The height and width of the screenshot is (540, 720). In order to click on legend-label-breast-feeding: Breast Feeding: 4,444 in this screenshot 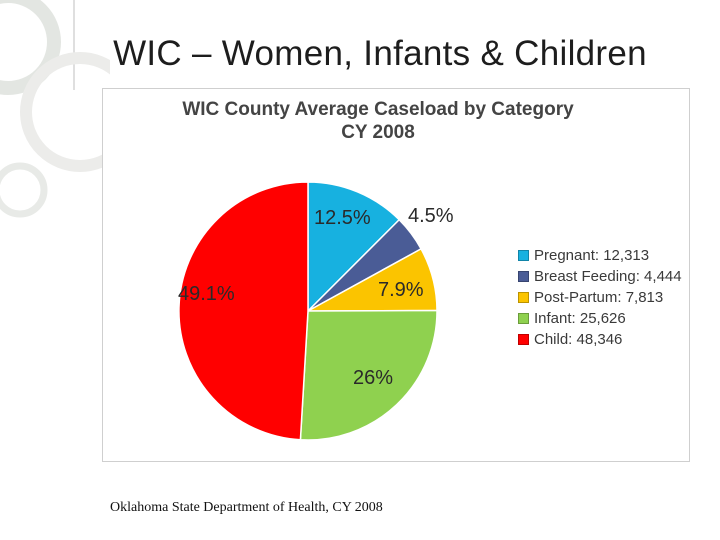, I will do `click(608, 276)`.